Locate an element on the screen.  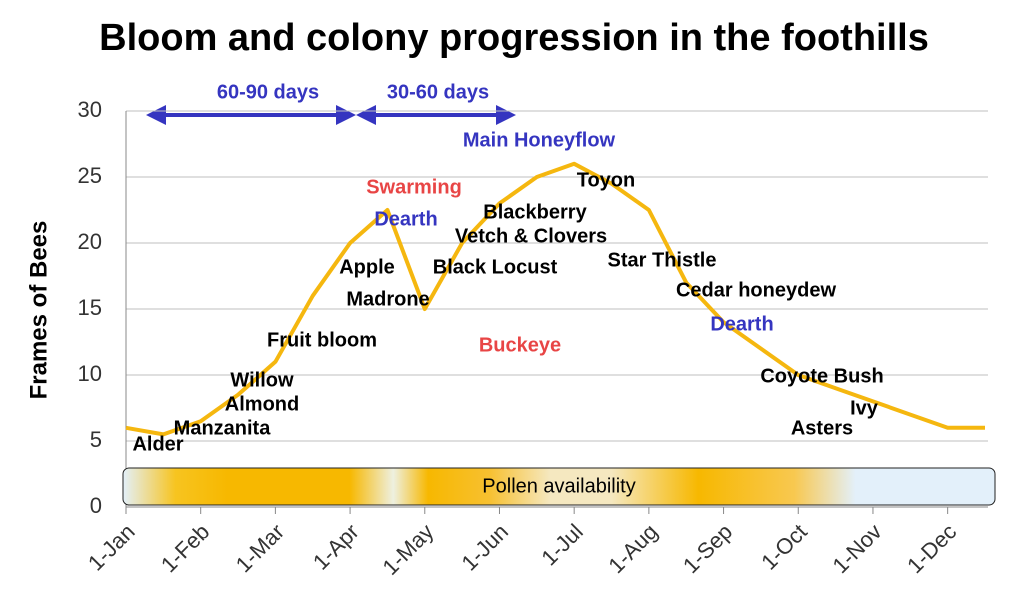
annotation: Black Locust is located at coordinates (495, 267).